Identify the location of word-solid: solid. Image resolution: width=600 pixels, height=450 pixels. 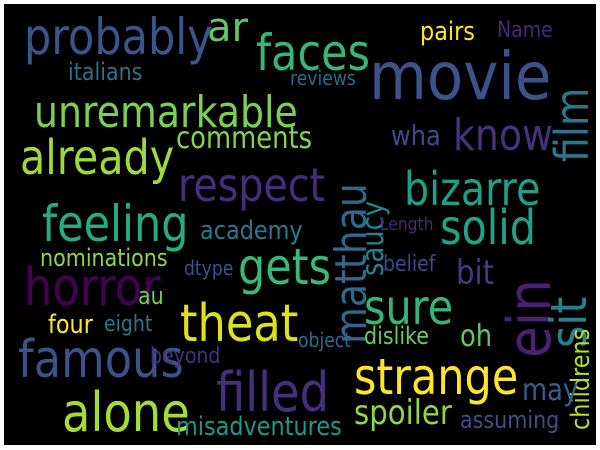
(488, 228).